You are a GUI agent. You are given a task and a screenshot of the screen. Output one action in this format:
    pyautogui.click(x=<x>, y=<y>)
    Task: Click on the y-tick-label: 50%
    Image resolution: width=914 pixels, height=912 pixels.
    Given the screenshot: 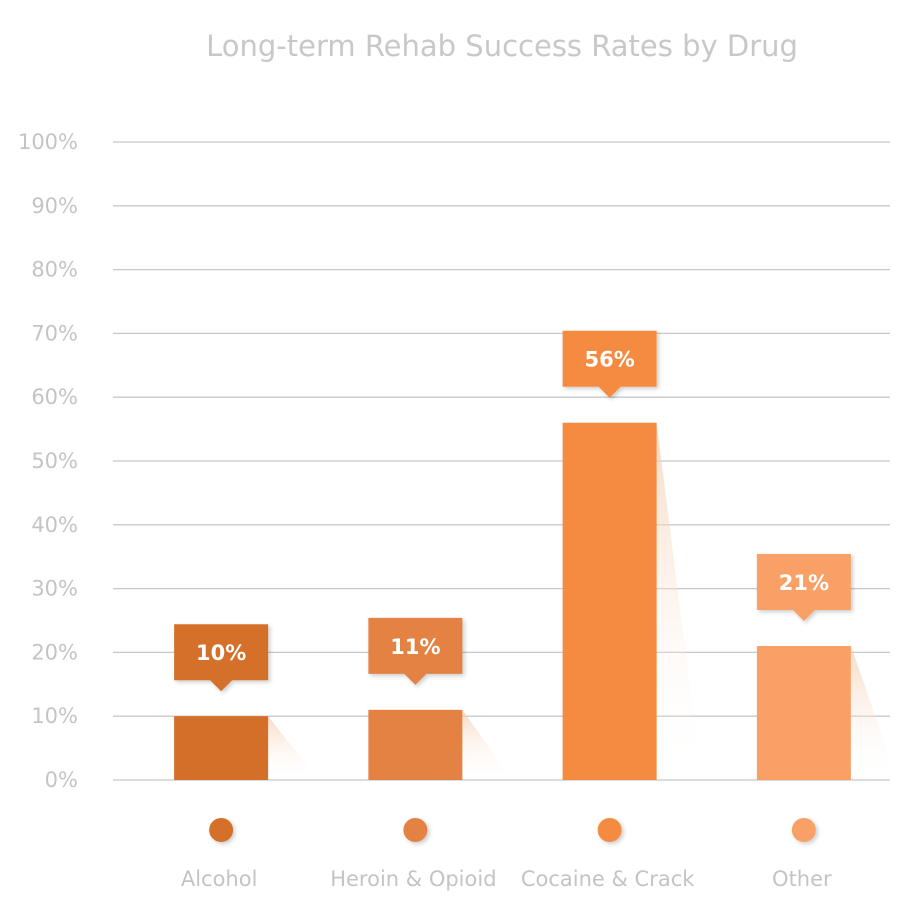 What is the action you would take?
    pyautogui.click(x=54, y=461)
    